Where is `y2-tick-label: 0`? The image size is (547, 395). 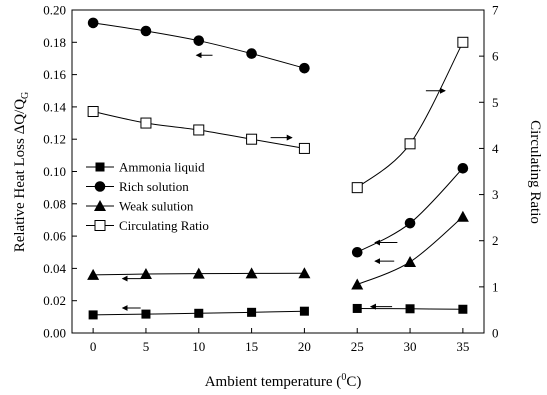
y2-tick-label: 0 is located at coordinates (495, 333).